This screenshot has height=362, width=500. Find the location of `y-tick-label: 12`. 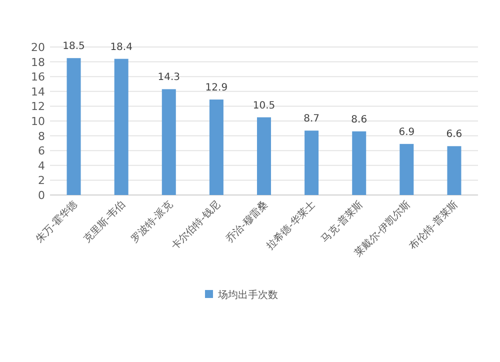

y-tick-label: 12 is located at coordinates (38, 107).